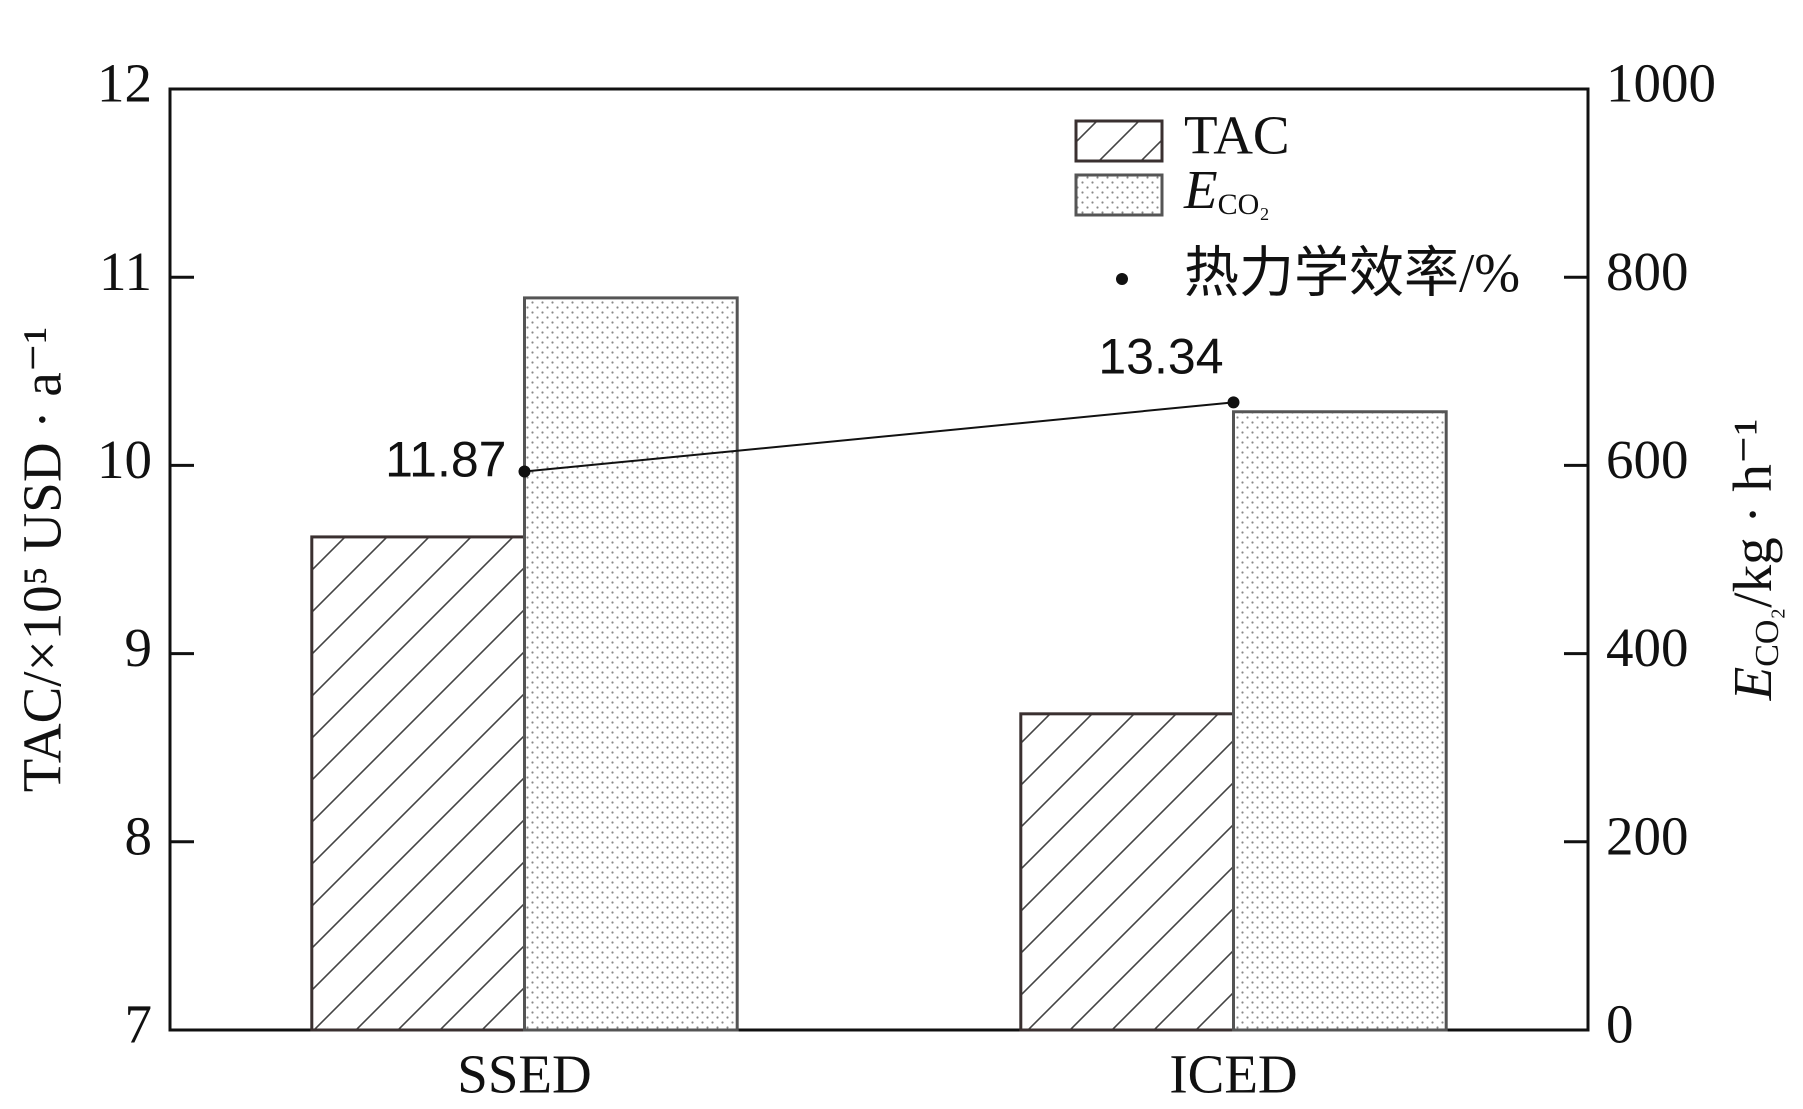  What do you see at coordinates (139, 1024) in the screenshot?
I see `y-tick-label: 7` at bounding box center [139, 1024].